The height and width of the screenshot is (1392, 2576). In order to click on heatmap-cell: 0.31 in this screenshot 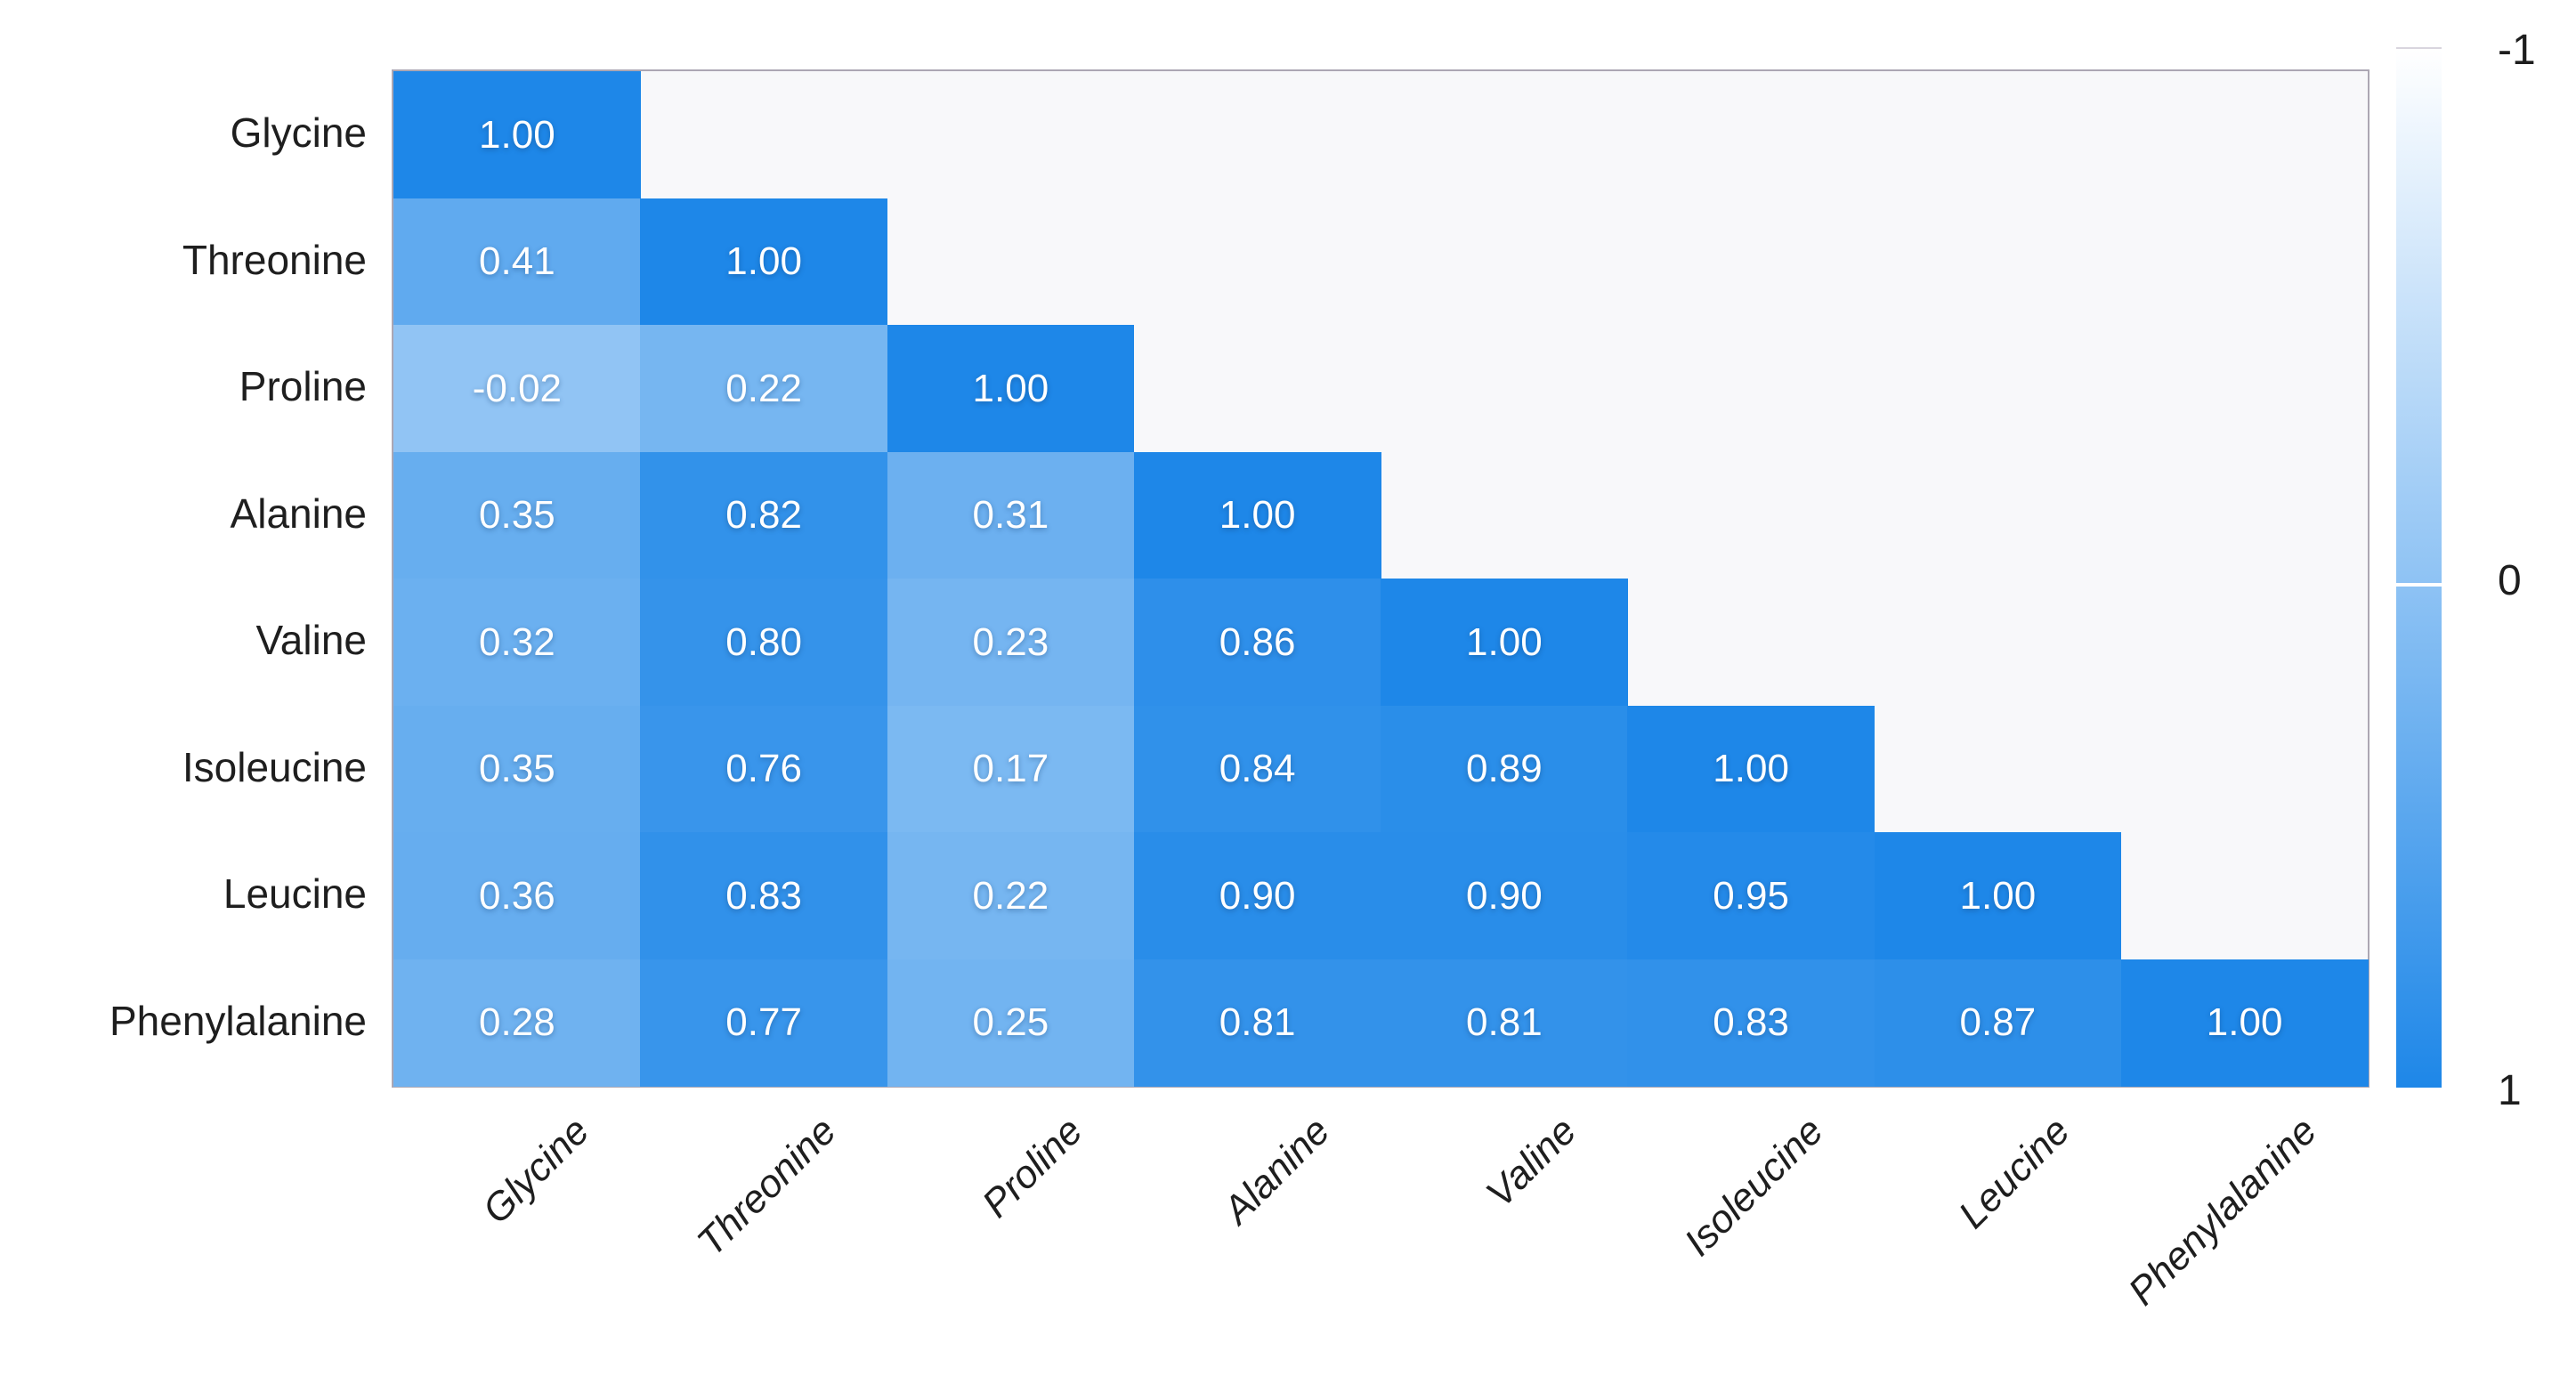, I will do `click(1011, 515)`.